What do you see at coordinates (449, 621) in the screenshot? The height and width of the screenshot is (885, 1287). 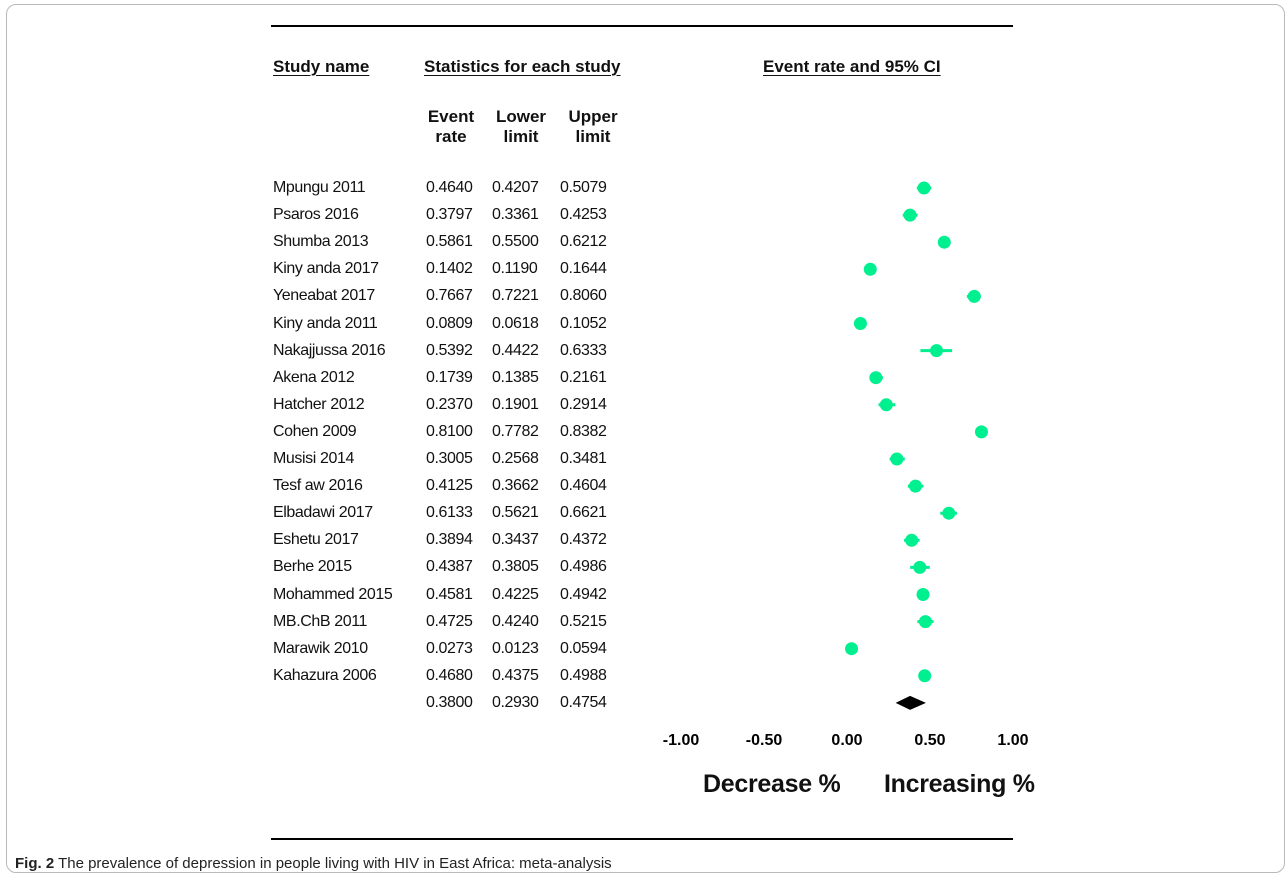 I see `event-rate-value: 0.4725` at bounding box center [449, 621].